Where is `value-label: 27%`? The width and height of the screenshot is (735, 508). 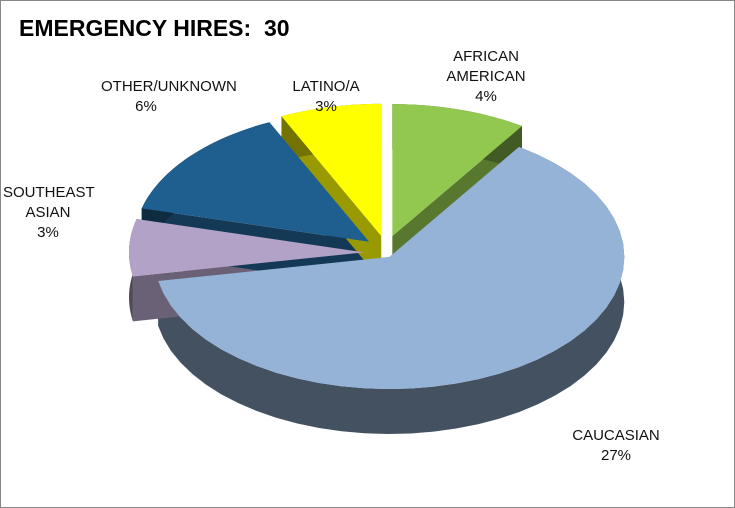
value-label: 27% is located at coordinates (616, 455).